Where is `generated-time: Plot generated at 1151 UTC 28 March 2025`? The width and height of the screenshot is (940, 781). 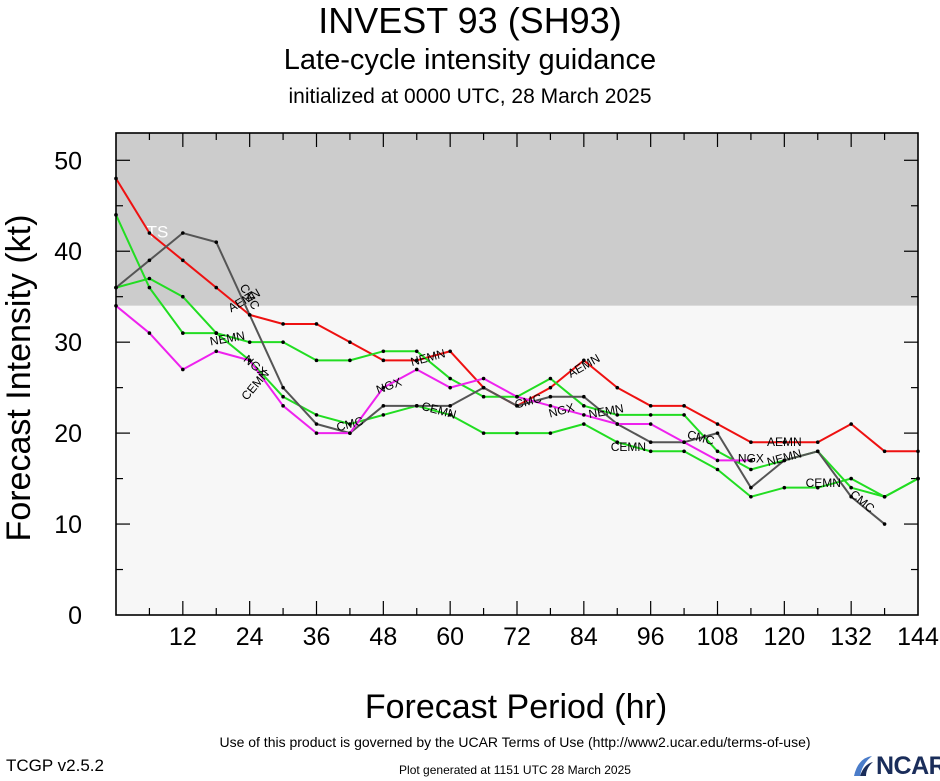 generated-time: Plot generated at 1151 UTC 28 March 2025 is located at coordinates (515, 770).